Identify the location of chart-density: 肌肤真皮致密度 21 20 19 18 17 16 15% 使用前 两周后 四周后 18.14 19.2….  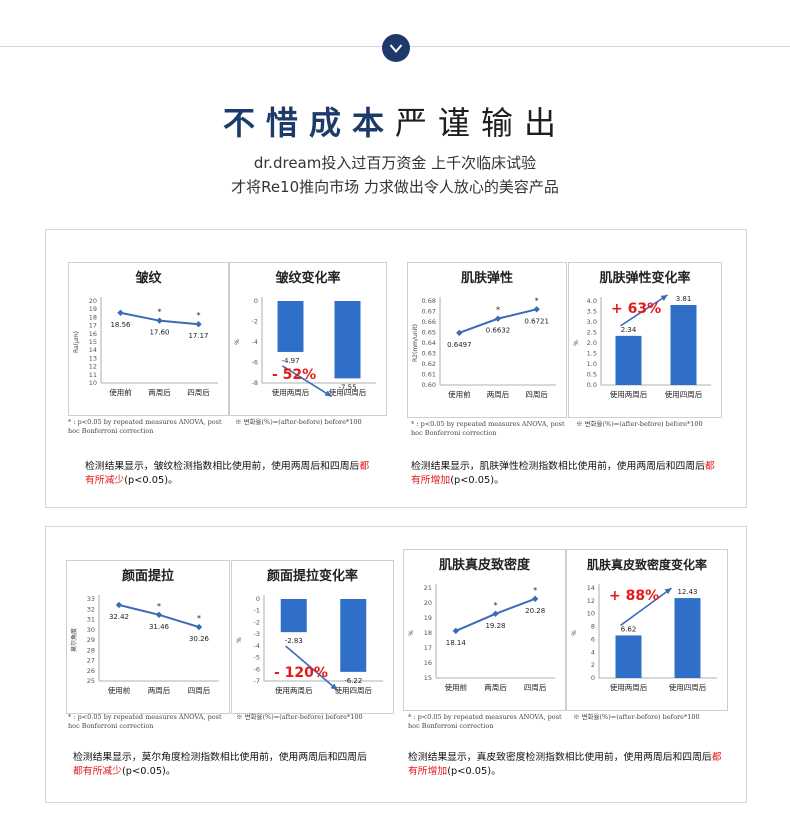
(484, 630).